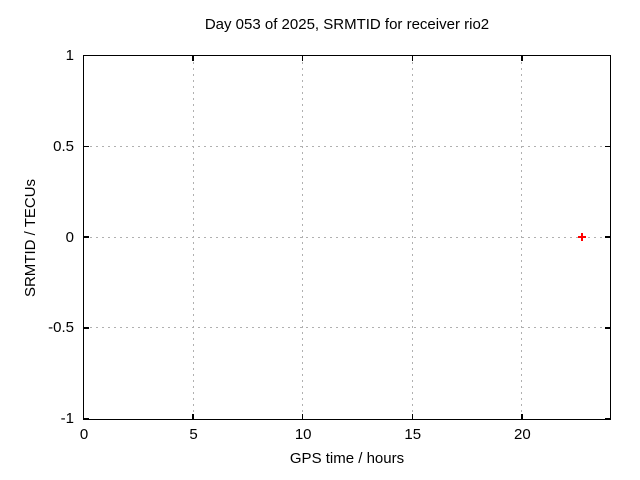 Image resolution: width=640 pixels, height=480 pixels. I want to click on y-tick-label: 1, so click(69, 55).